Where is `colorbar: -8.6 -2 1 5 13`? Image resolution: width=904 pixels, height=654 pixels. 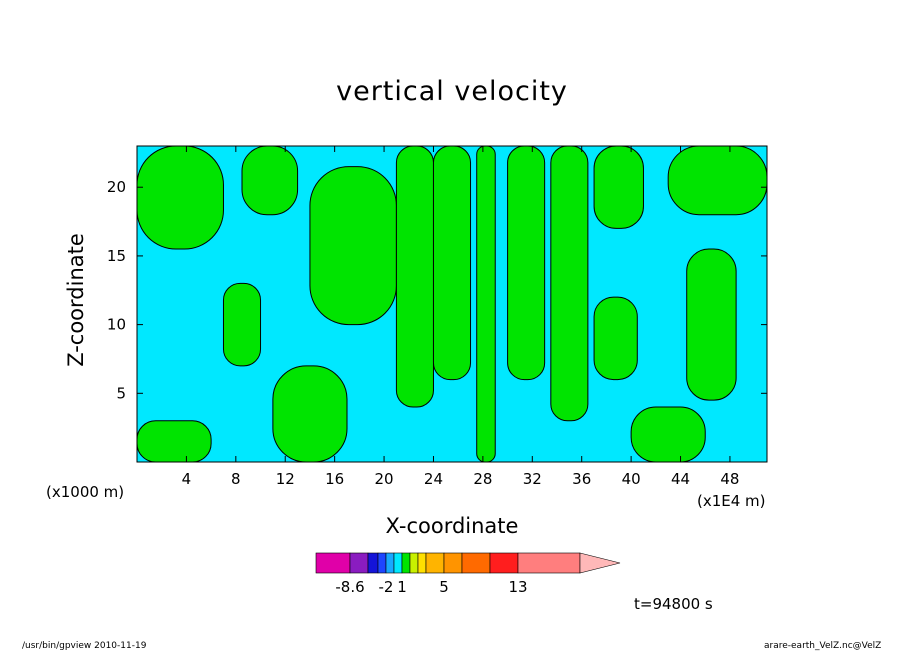 colorbar: -8.6 -2 1 5 13 is located at coordinates (468, 574).